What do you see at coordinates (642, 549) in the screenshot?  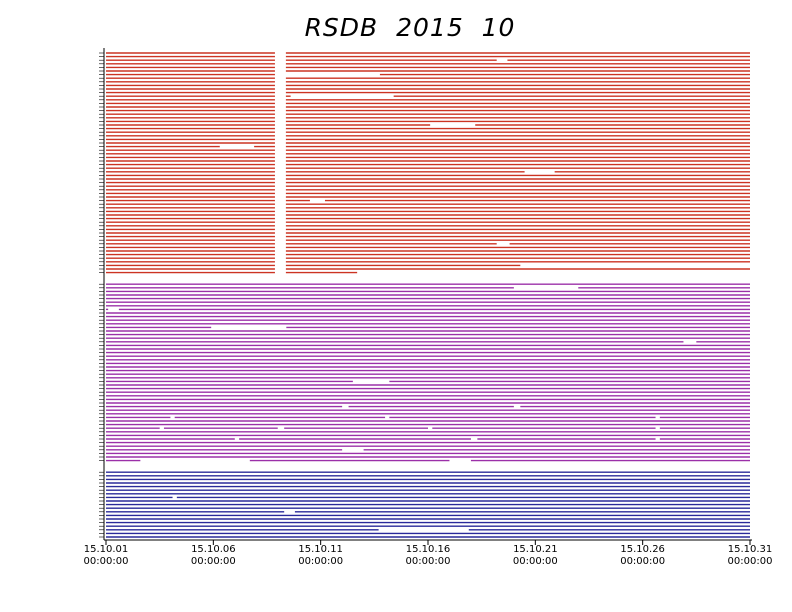 I see `x-tick-label: 15.10.26` at bounding box center [642, 549].